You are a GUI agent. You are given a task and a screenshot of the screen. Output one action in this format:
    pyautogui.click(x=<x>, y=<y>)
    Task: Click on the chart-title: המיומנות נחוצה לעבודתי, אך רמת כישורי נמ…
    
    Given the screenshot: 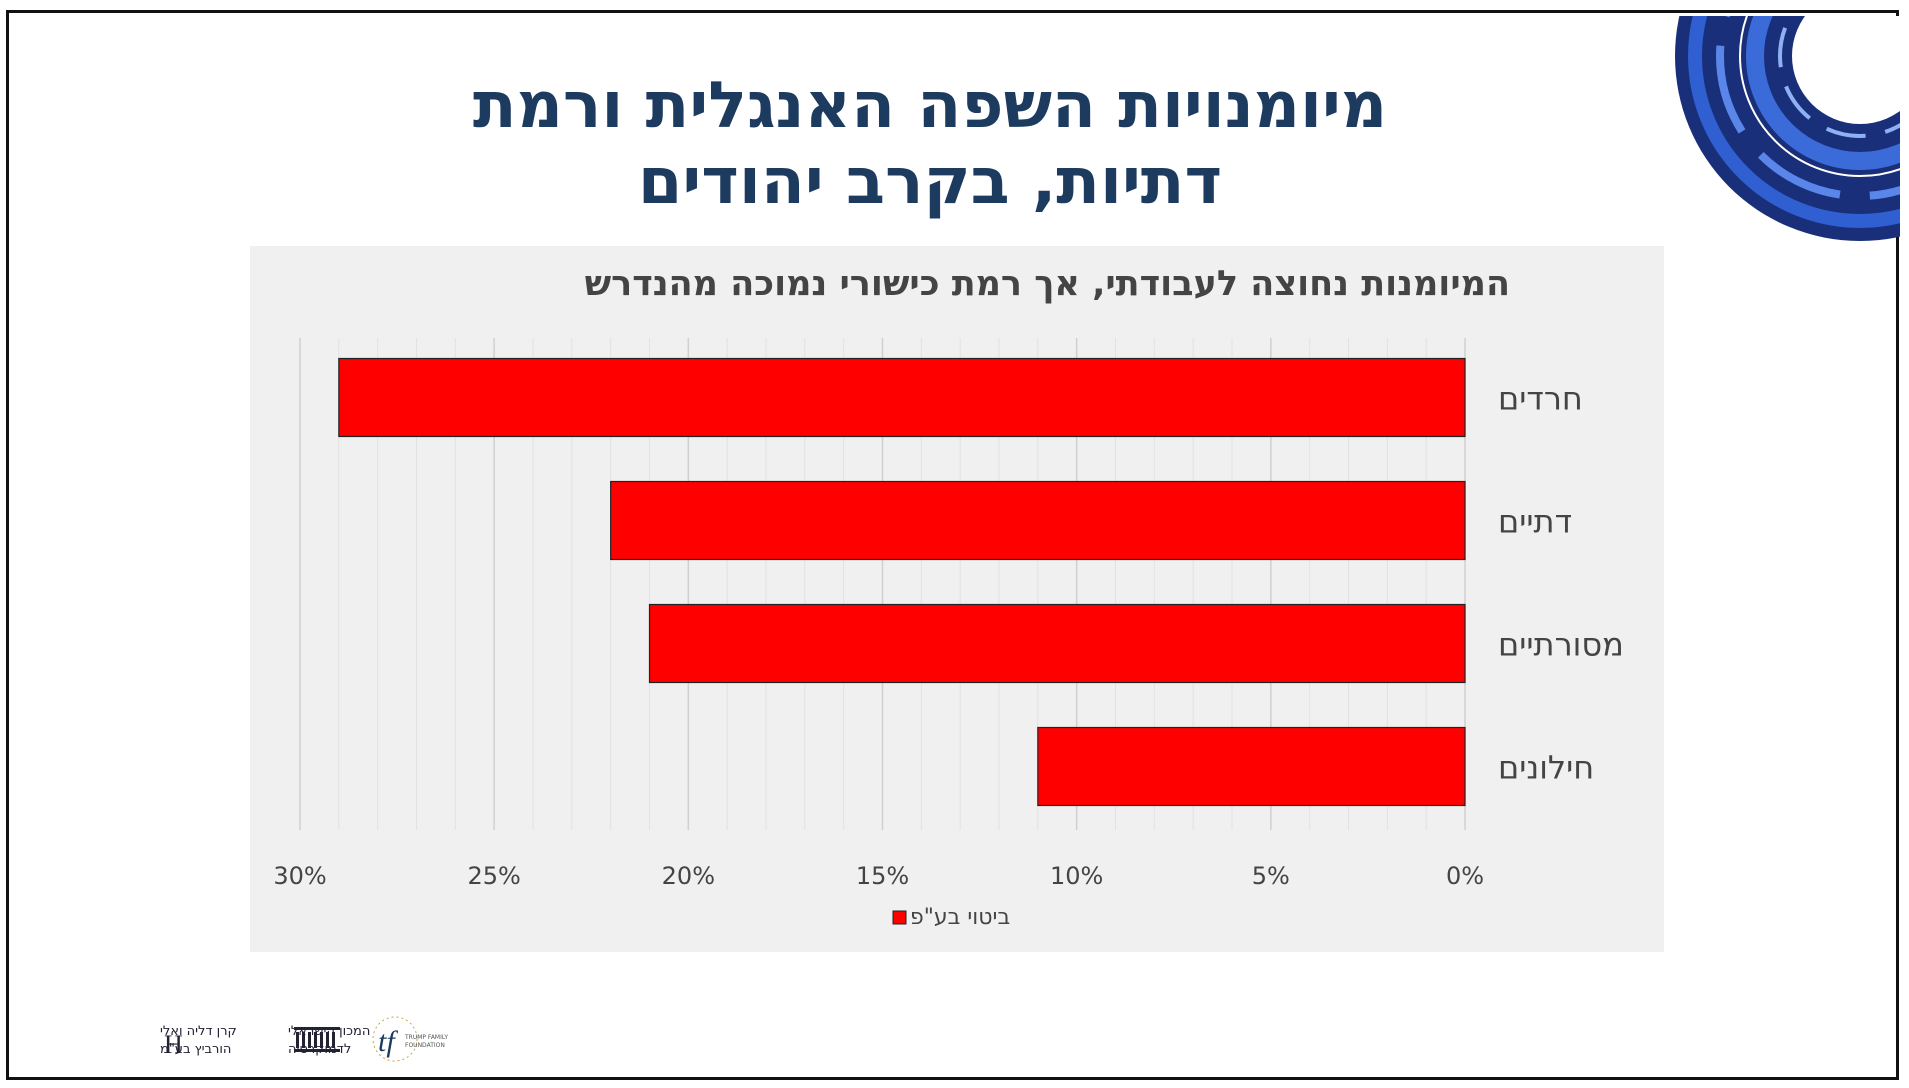 What is the action you would take?
    pyautogui.click(x=1047, y=284)
    